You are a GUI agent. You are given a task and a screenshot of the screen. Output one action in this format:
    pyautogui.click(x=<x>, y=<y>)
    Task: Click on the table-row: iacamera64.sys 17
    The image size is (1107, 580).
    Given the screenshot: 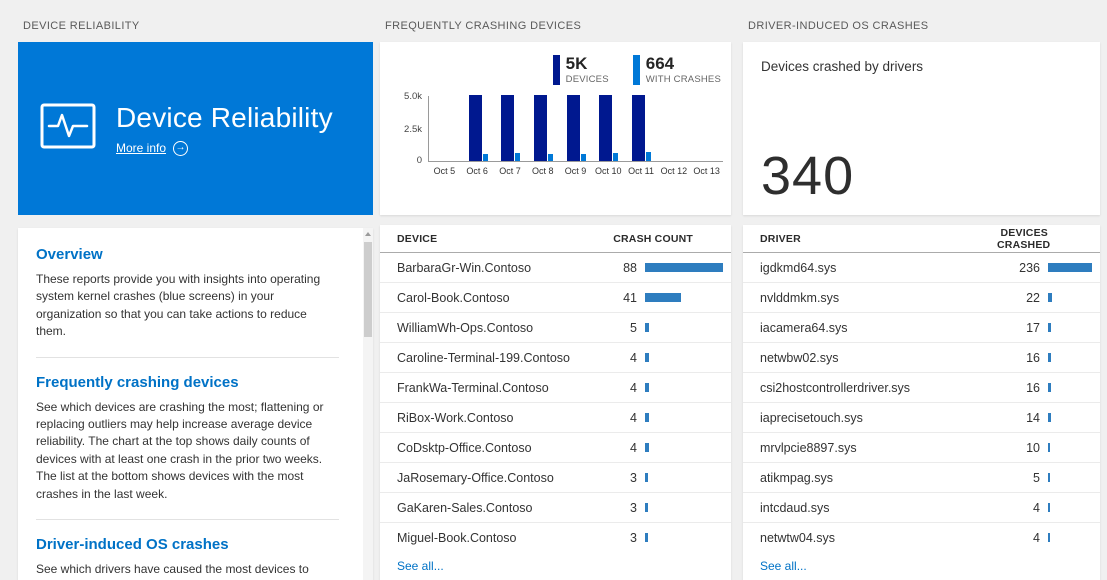 What is the action you would take?
    pyautogui.click(x=921, y=328)
    